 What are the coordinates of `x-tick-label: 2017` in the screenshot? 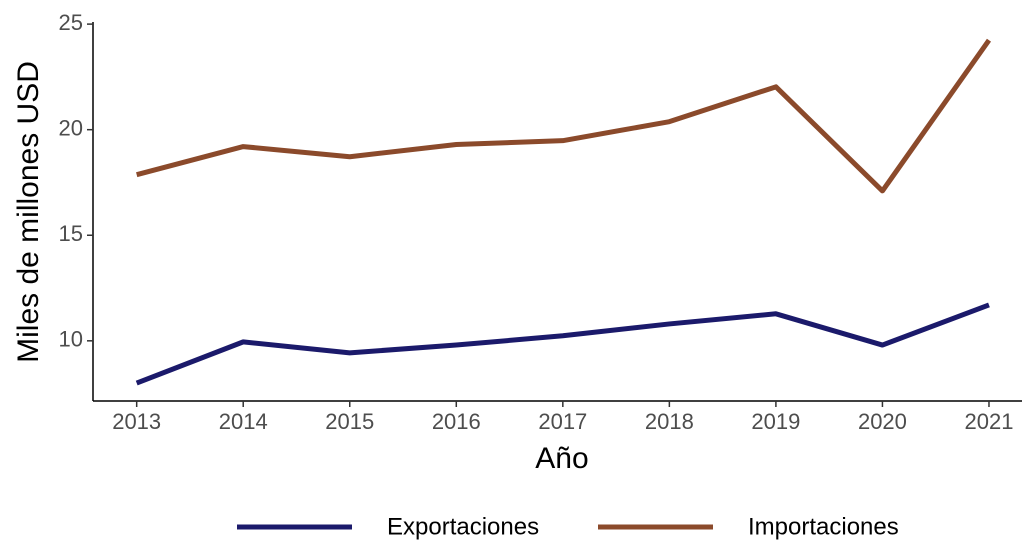 It's located at (562, 421).